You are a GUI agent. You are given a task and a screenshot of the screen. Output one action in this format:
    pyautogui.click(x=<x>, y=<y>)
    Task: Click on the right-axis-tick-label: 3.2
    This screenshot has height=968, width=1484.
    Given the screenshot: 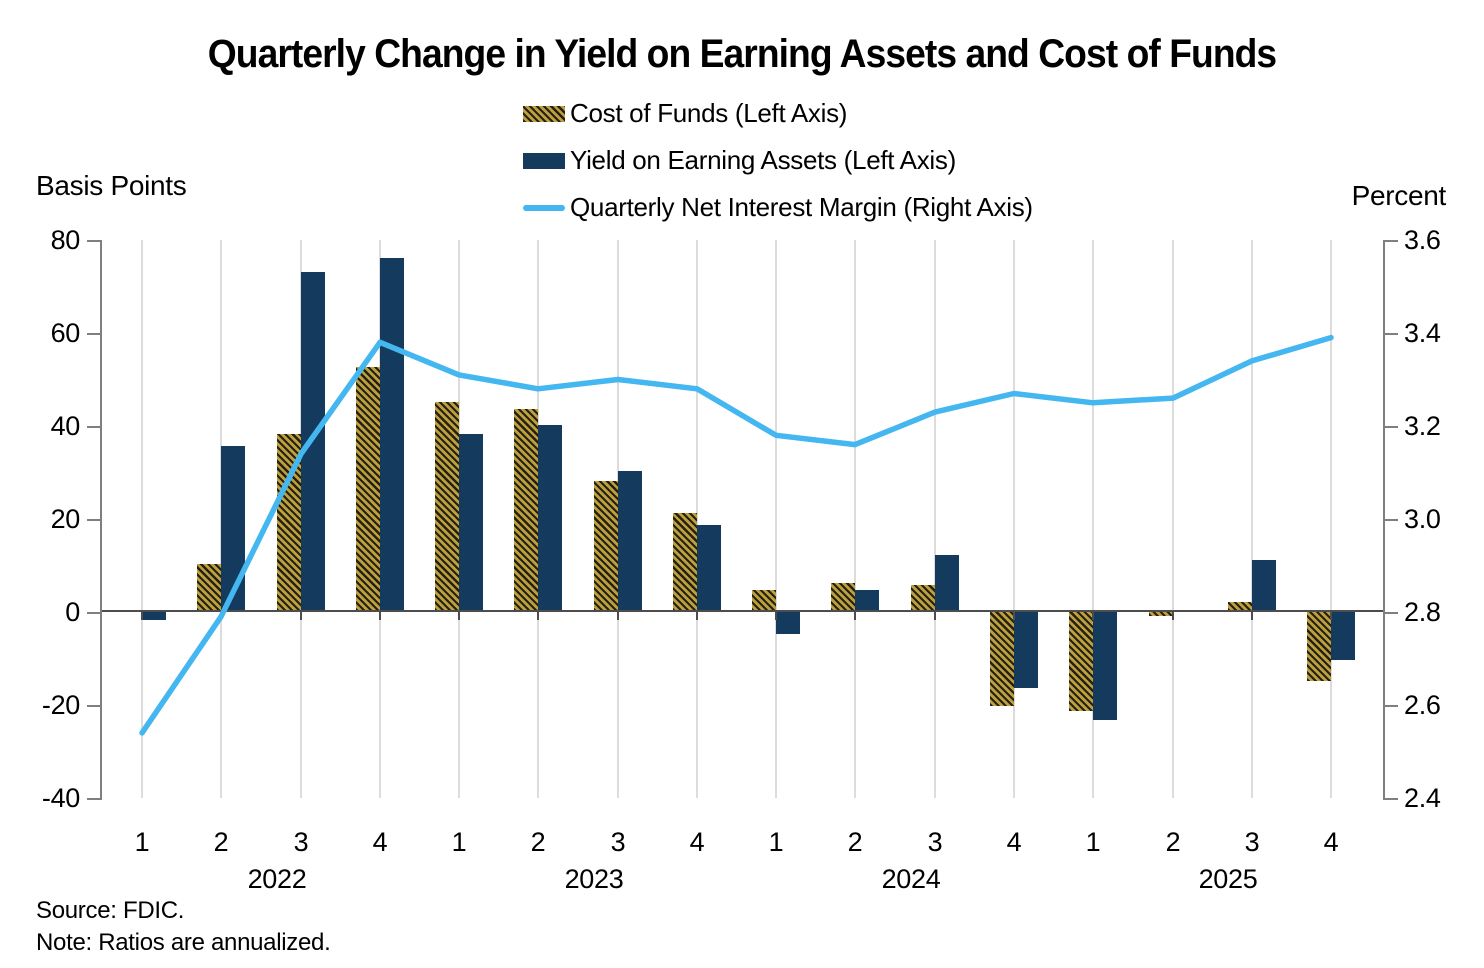 What is the action you would take?
    pyautogui.click(x=1422, y=426)
    